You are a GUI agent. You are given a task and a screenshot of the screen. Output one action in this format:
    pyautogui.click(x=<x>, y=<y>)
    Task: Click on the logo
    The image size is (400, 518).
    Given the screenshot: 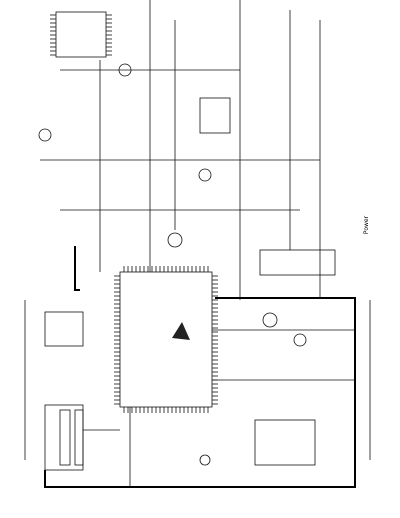 What is the action you would take?
    pyautogui.click(x=181, y=331)
    